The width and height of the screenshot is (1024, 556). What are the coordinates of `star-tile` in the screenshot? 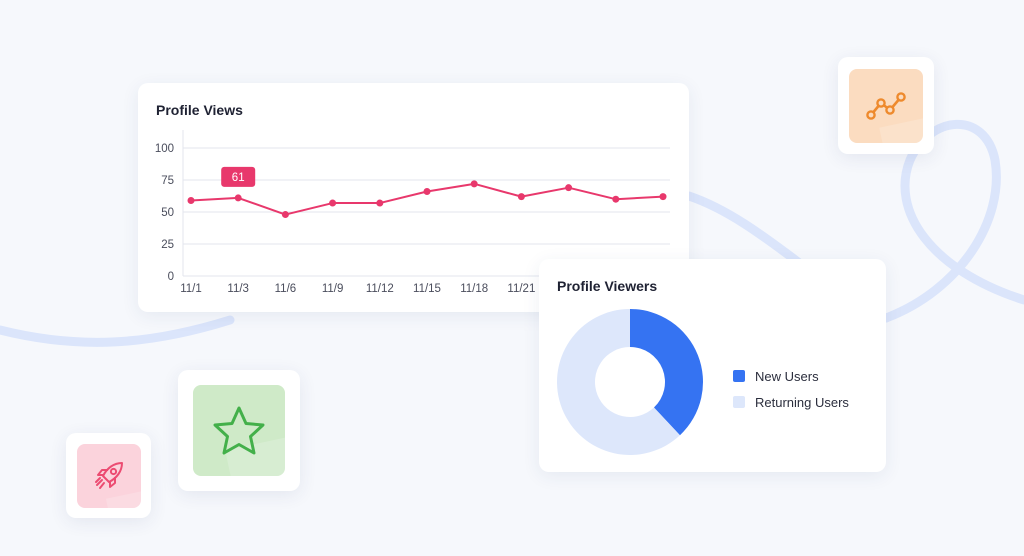 It's located at (239, 430).